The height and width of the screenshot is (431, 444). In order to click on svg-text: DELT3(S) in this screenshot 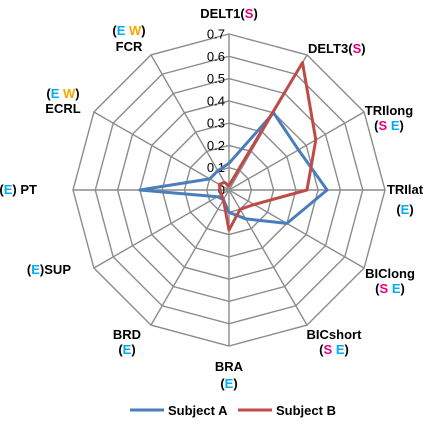, I will do `click(337, 48)`.